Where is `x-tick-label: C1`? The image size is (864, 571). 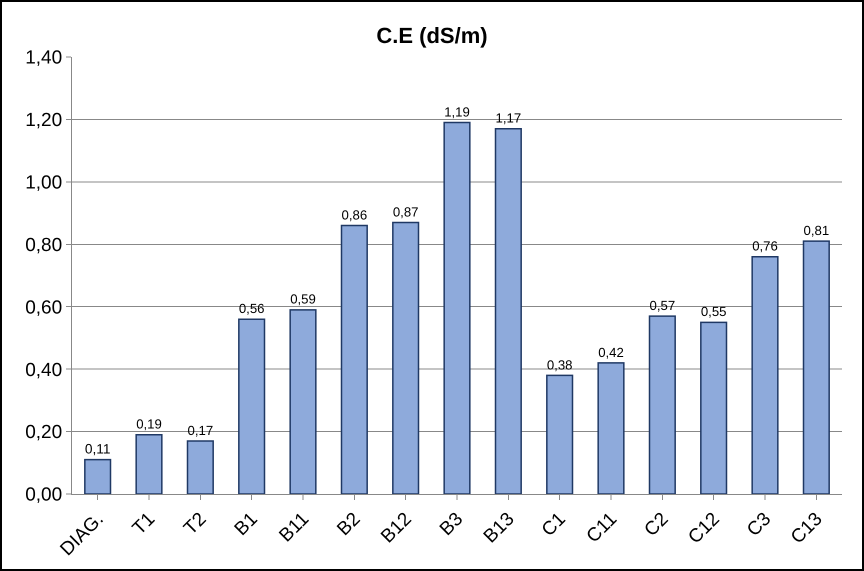
x-tick-label: C1 is located at coordinates (554, 524).